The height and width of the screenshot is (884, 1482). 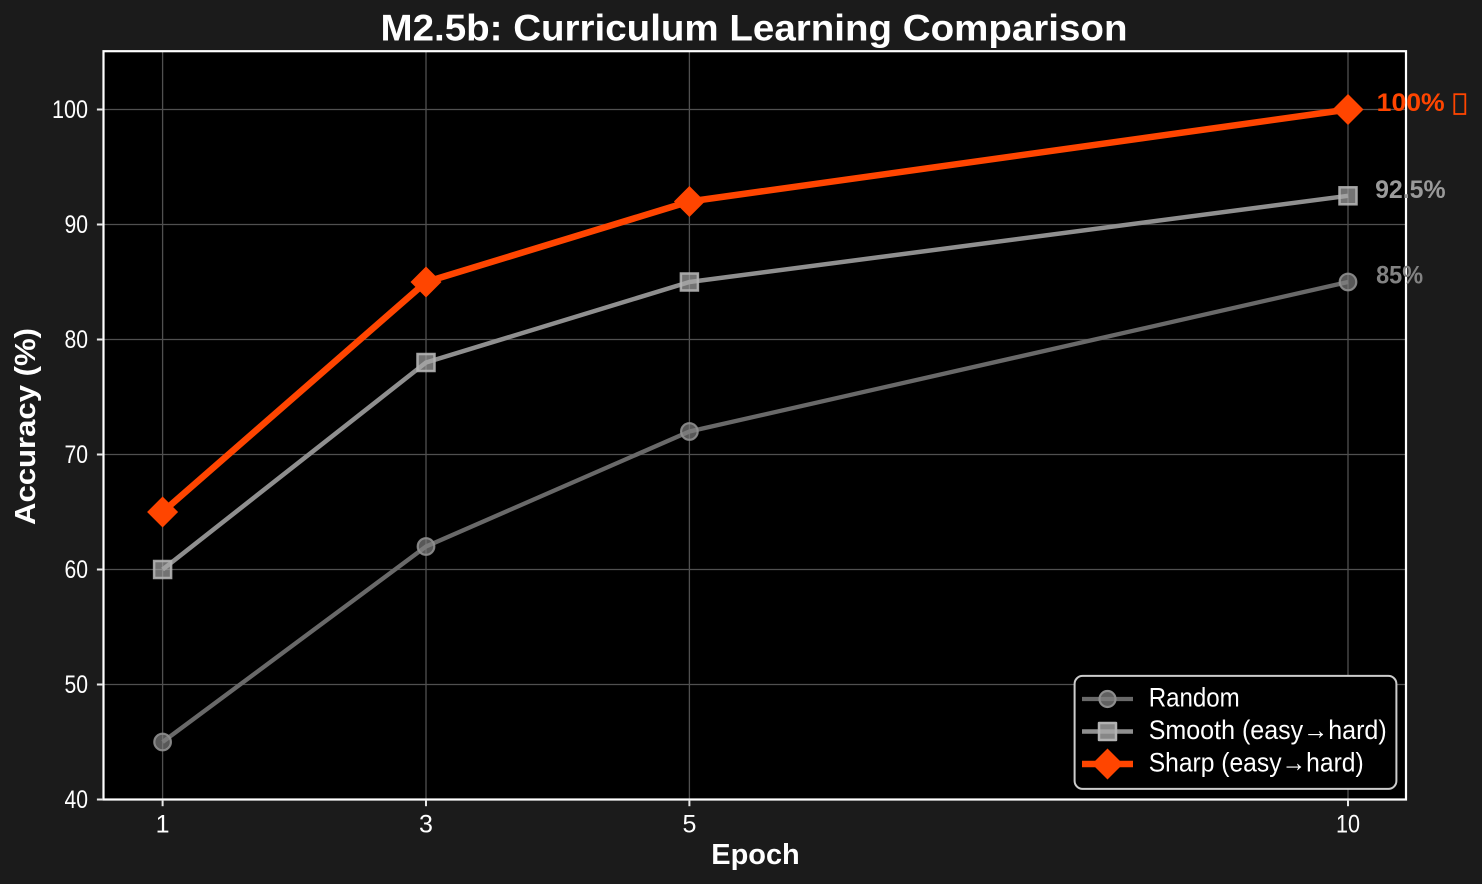 What do you see at coordinates (163, 825) in the screenshot?
I see `svg-text: 1` at bounding box center [163, 825].